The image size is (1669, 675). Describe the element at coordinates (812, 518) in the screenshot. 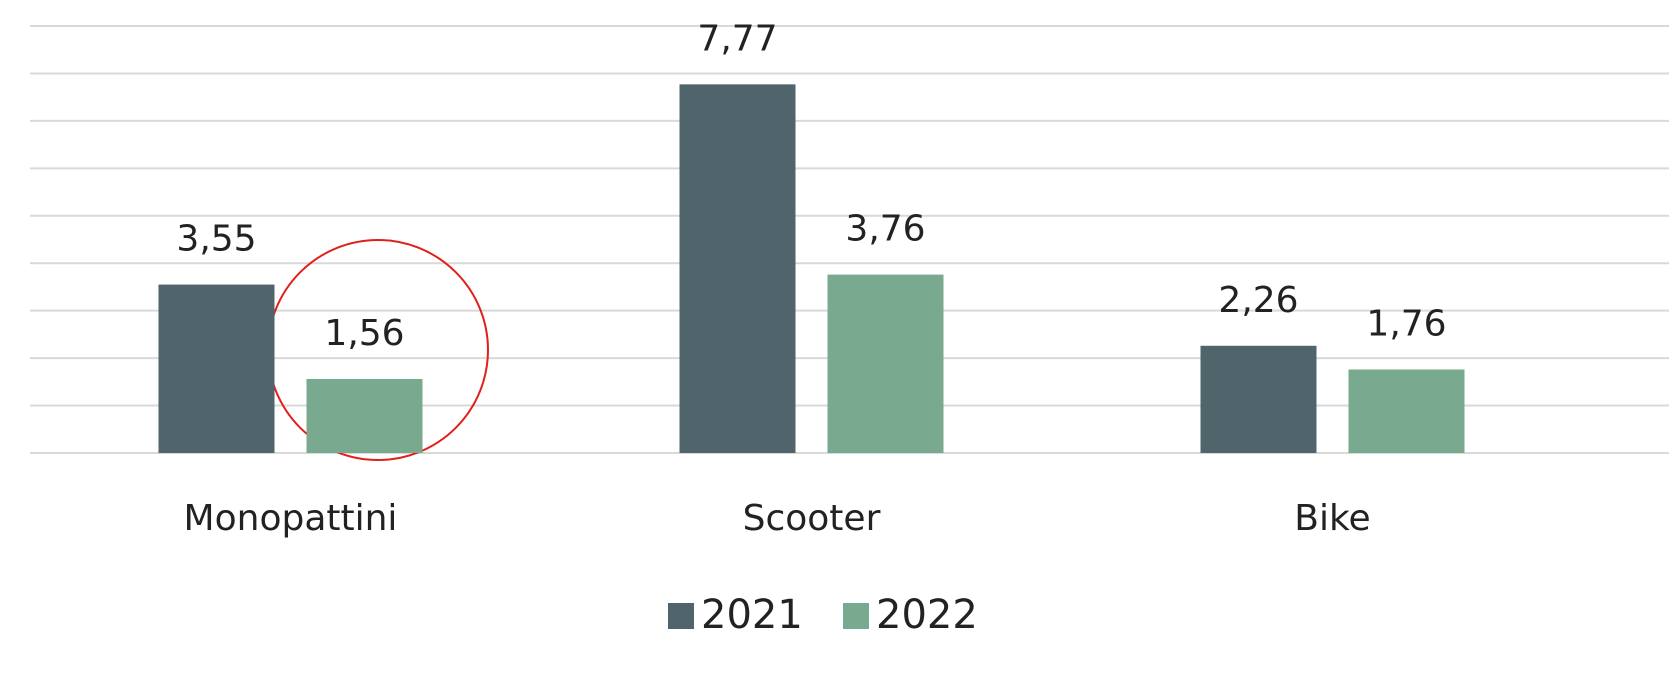

I see `x-tick-label: Scooter` at that location.